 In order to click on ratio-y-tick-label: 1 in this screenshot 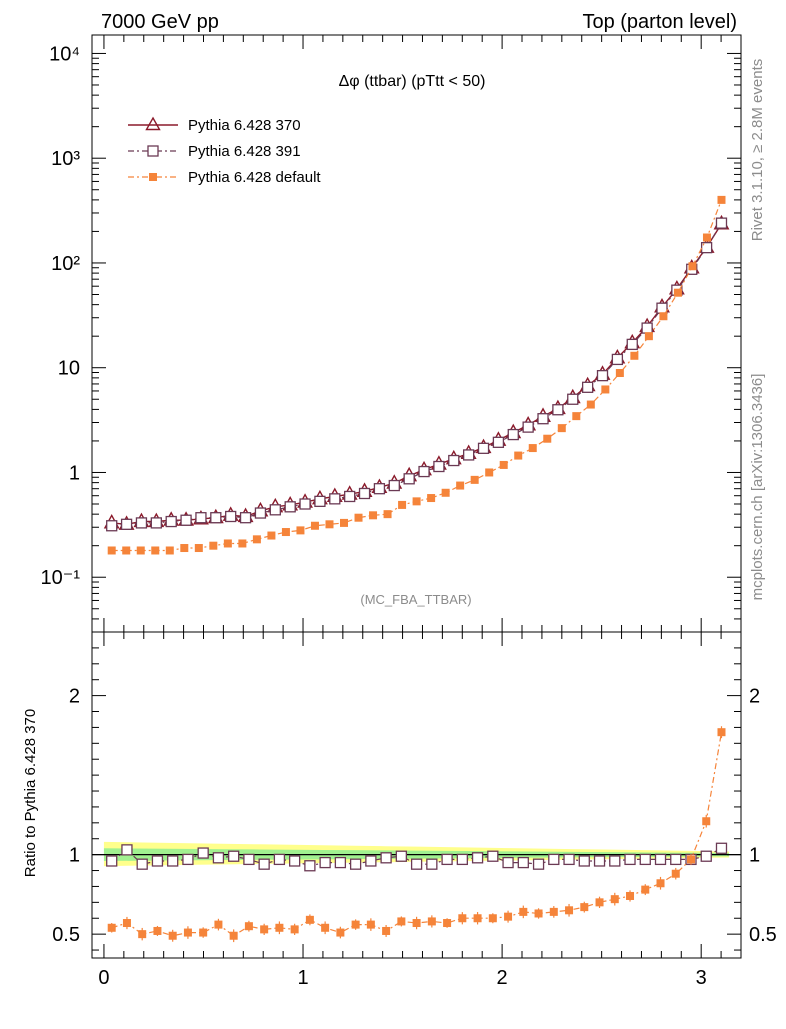, I will do `click(74, 856)`.